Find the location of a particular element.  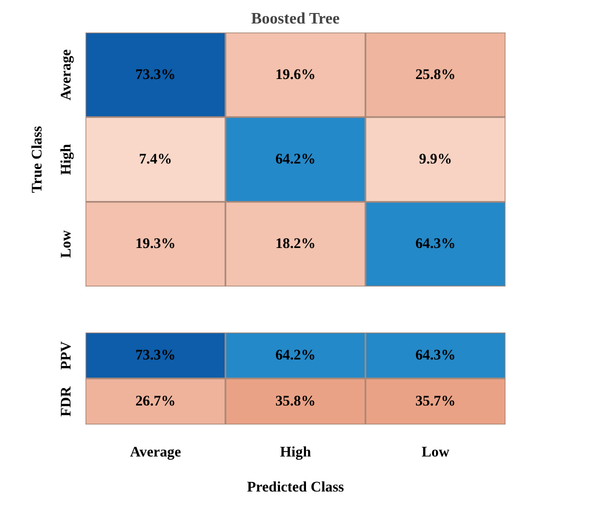

y-axis-title: True Class is located at coordinates (38, 159).